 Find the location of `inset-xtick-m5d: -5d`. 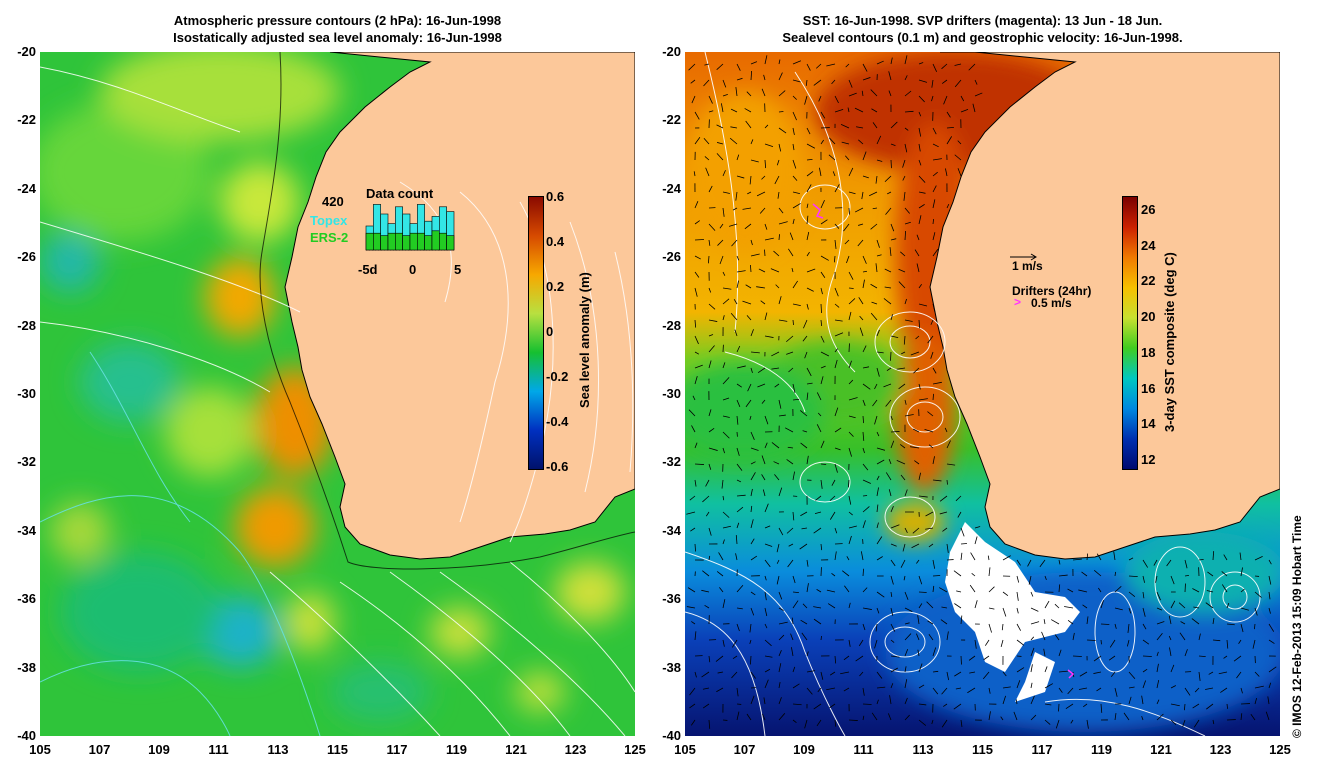

inset-xtick-m5d: -5d is located at coordinates (368, 269).